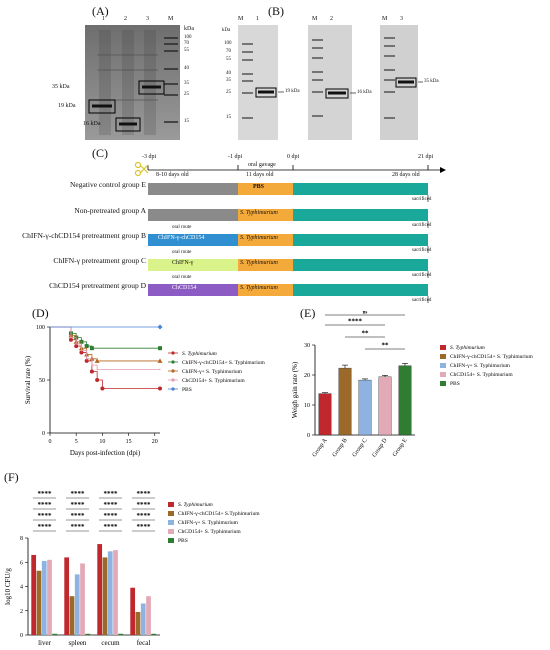 This screenshot has height=650, width=550. Describe the element at coordinates (226, 30) in the screenshot. I see `kda-header-b: kDa` at that location.